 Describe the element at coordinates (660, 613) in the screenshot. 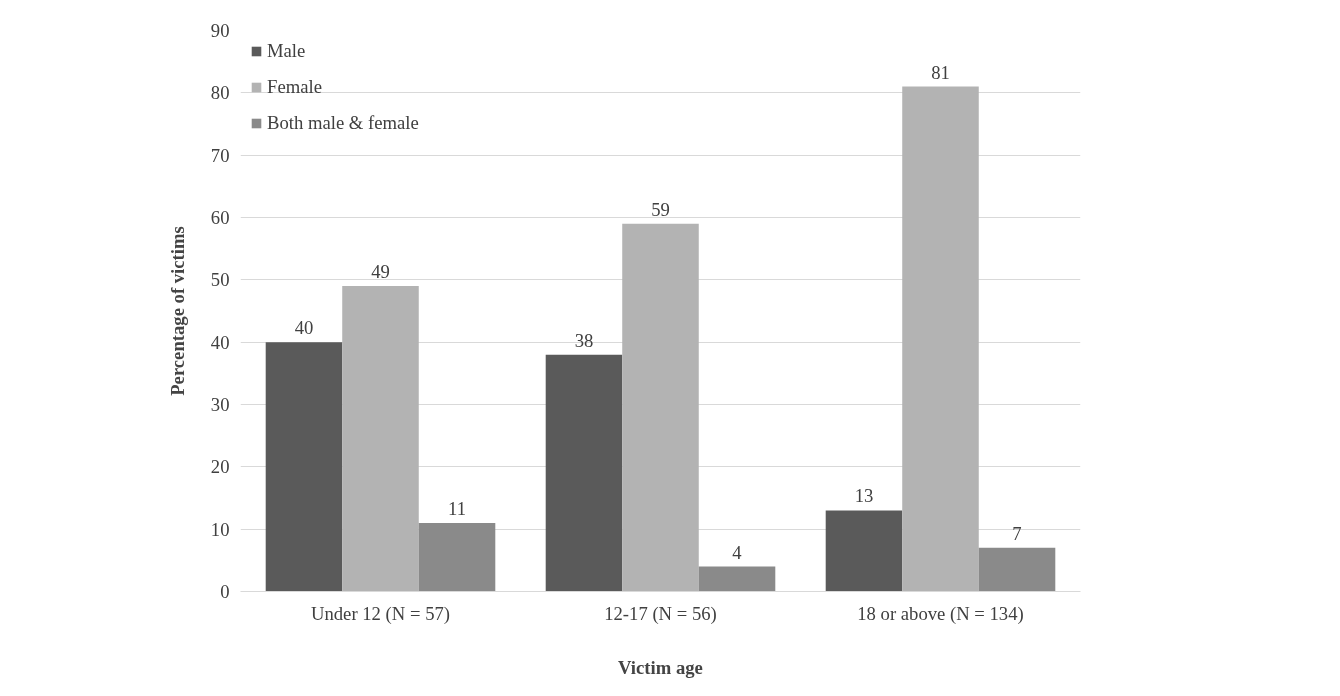

I see `x-tick-label: 12-17 (N = 56)` at that location.